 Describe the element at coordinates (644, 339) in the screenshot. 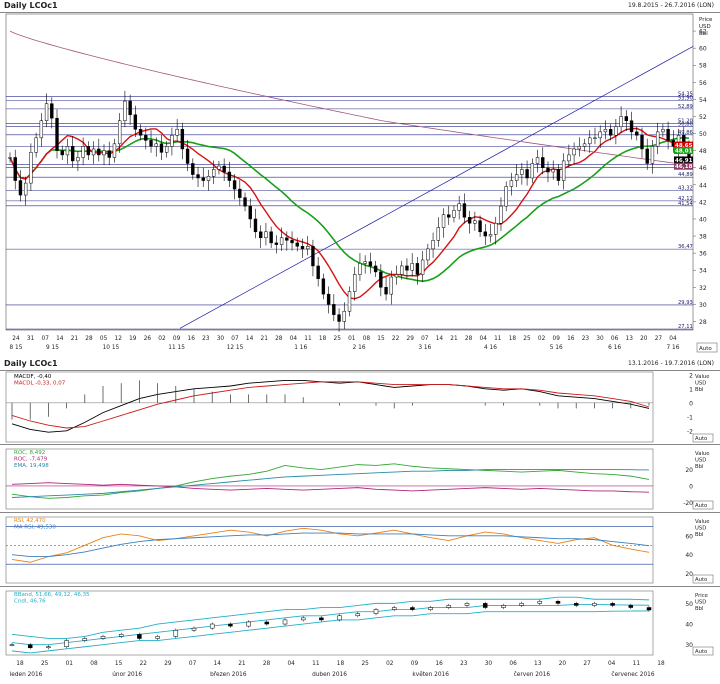

I see `x-day-label: 20` at that location.